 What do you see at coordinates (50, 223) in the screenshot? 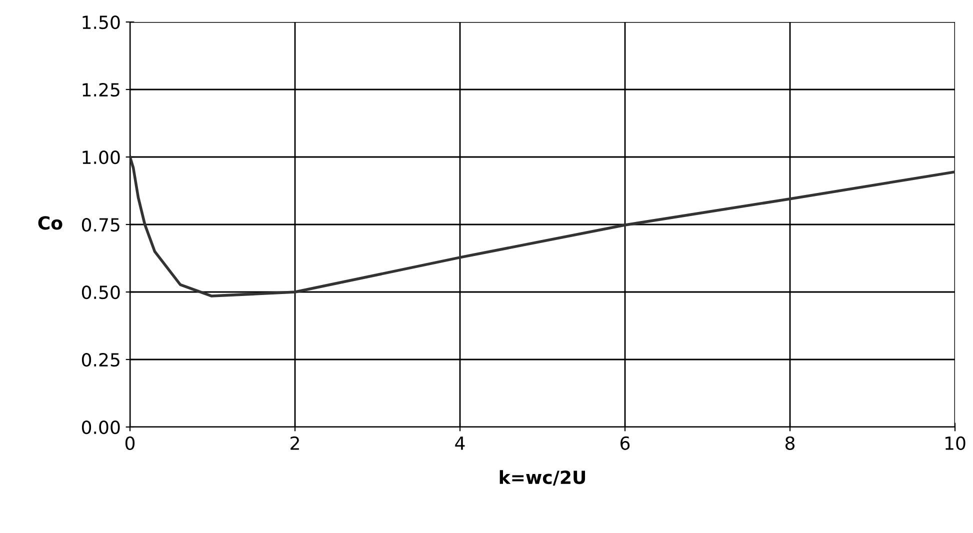
I see `y-axis-title: Co` at bounding box center [50, 223].